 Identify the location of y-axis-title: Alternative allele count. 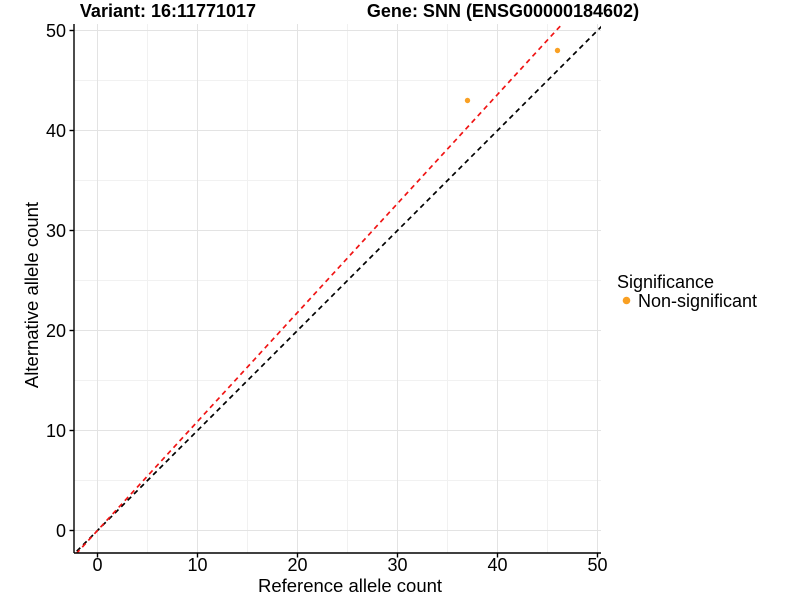
(31, 295).